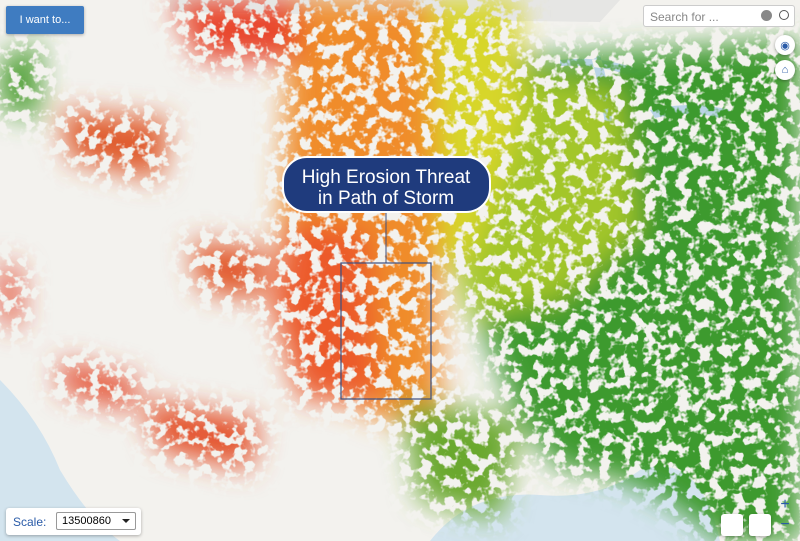 The image size is (800, 541). I want to click on search-icon, so click(784, 15).